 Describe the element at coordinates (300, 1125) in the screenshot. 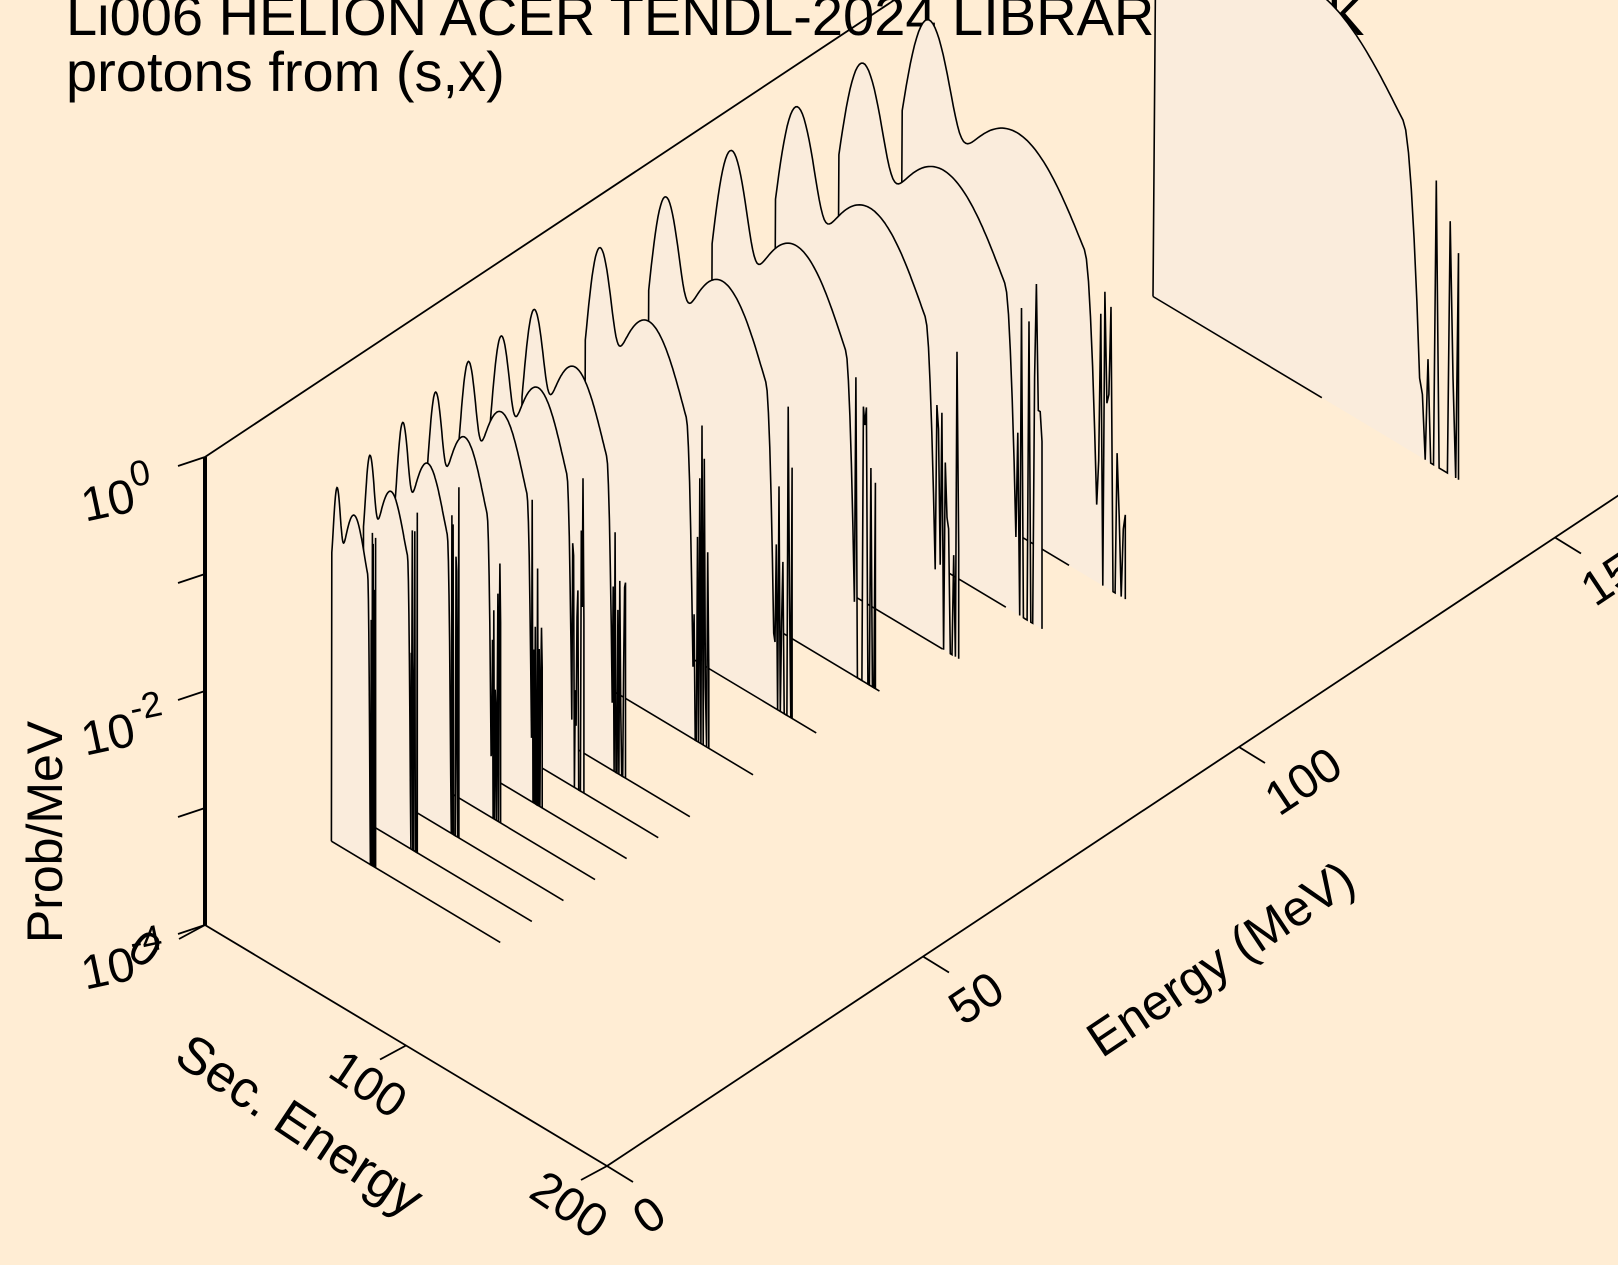

I see `x-axis-label: Sec. Energy` at that location.